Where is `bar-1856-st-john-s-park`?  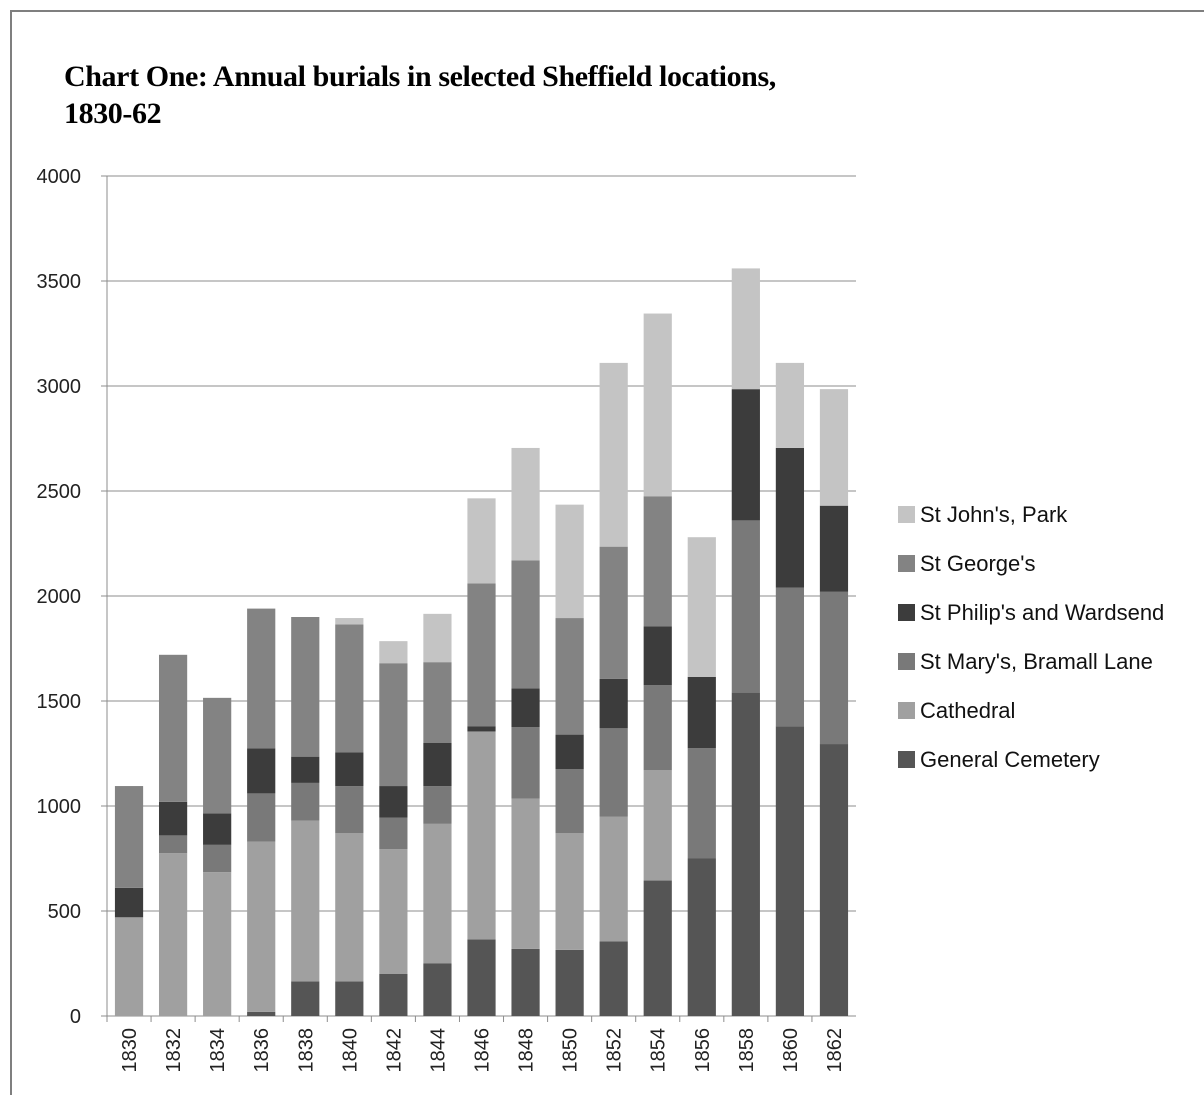
bar-1856-st-john-s-park is located at coordinates (701, 607).